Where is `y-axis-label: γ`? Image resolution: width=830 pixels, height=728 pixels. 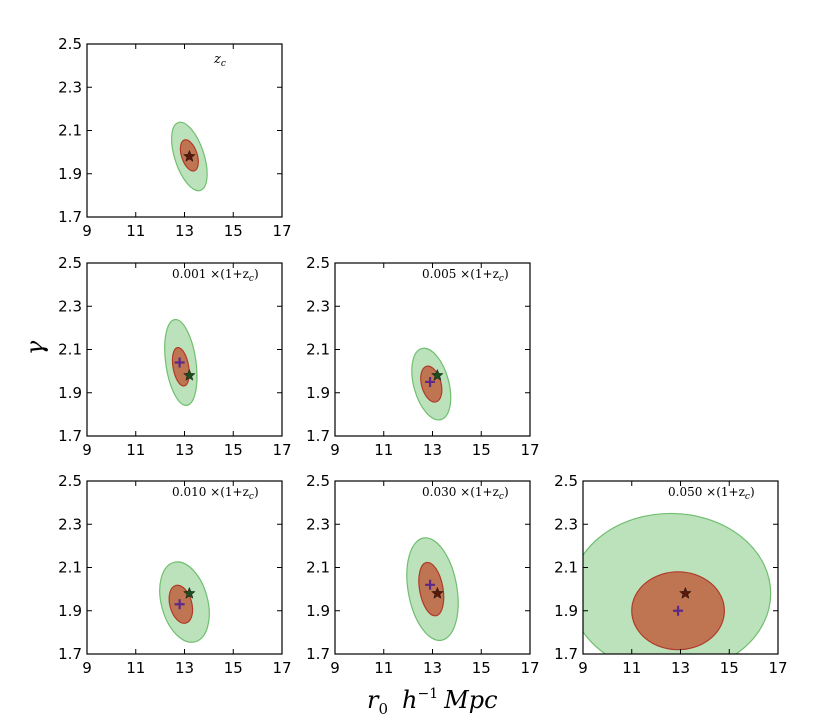 y-axis-label: γ is located at coordinates (35, 347).